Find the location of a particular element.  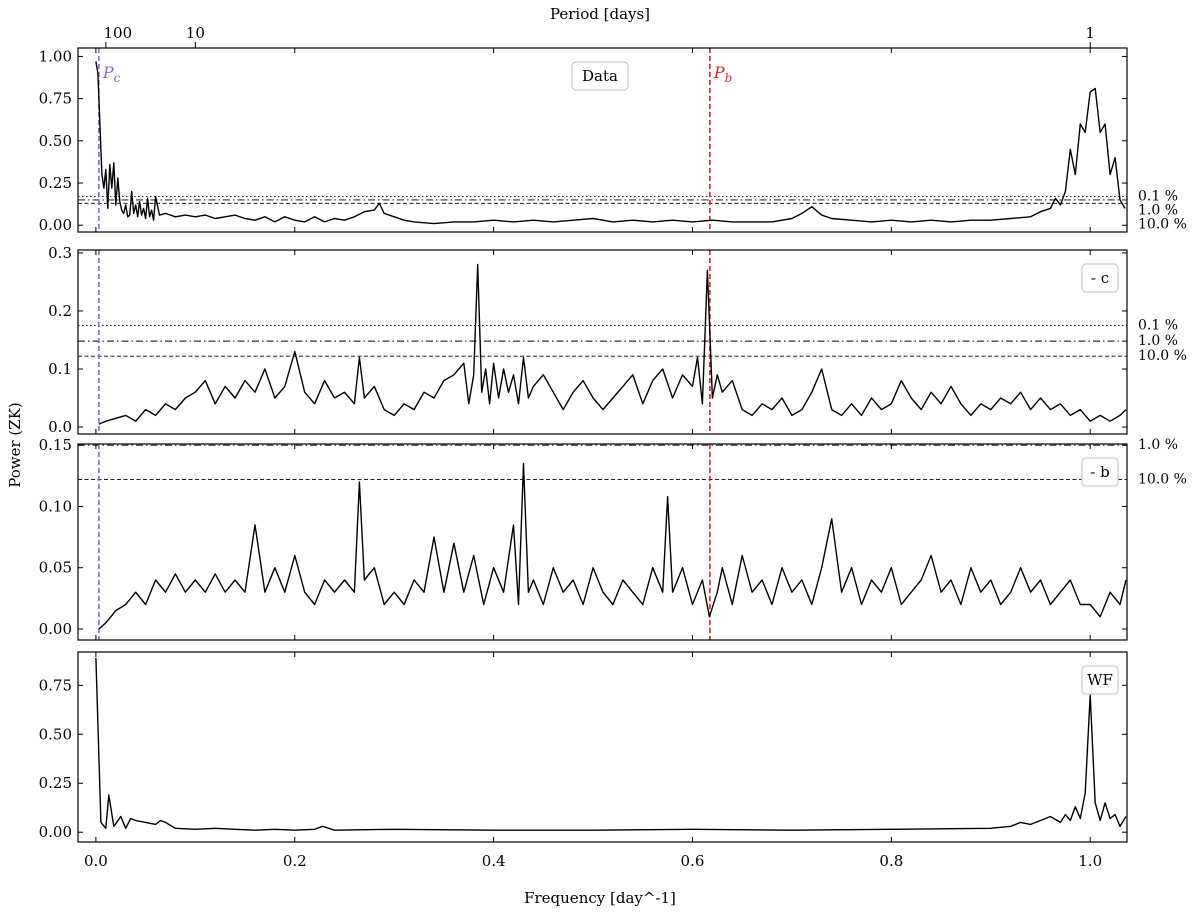

y-tick-label-1-2: 0.2 is located at coordinates (60, 311).